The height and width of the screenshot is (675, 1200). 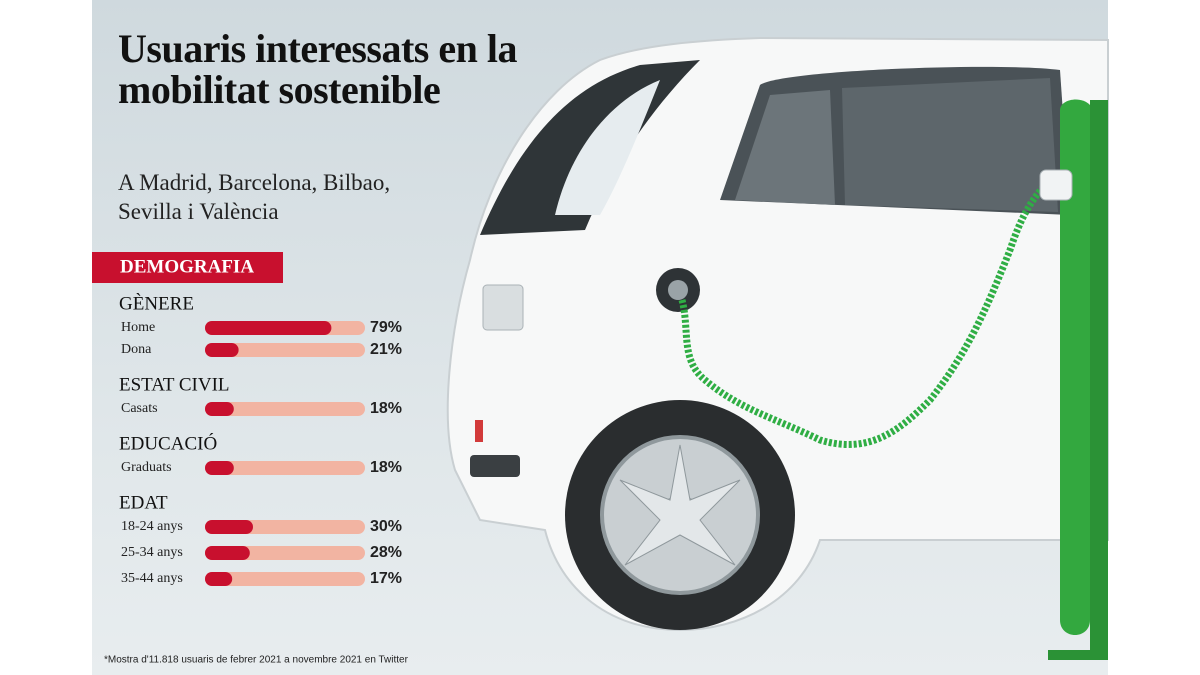 I want to click on group-label: ESTAT CIVIL, so click(x=174, y=384).